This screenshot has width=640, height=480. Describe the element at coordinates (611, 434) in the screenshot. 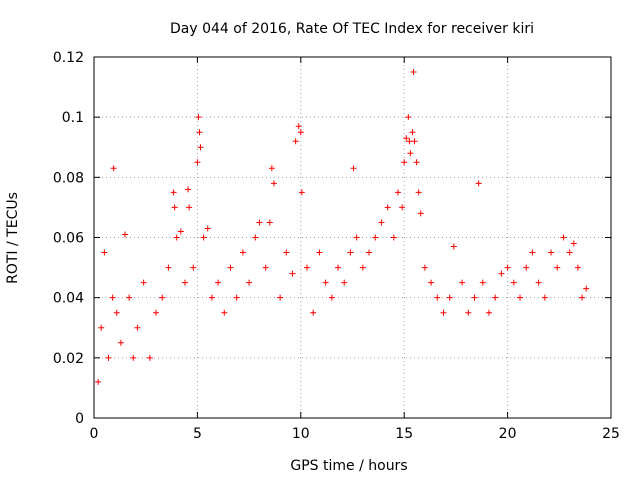

I see `x-tick-label: 25` at that location.